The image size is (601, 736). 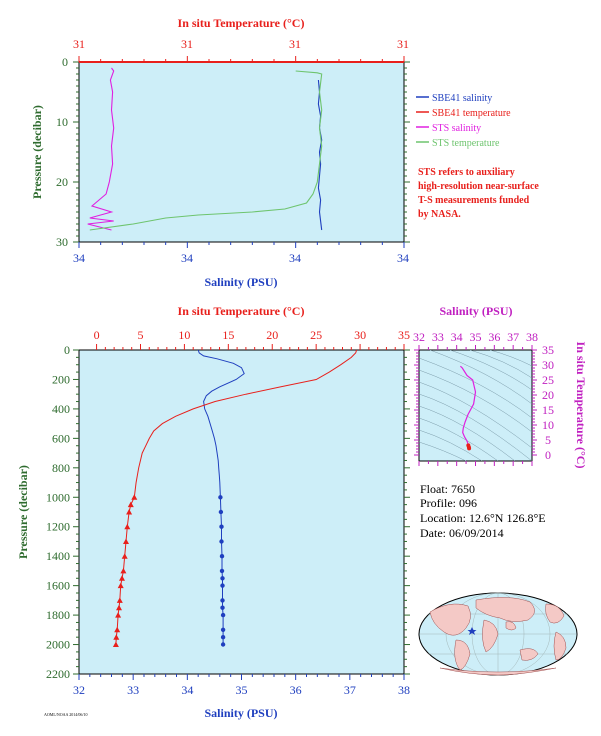 I want to click on map-continents, so click(x=498, y=636).